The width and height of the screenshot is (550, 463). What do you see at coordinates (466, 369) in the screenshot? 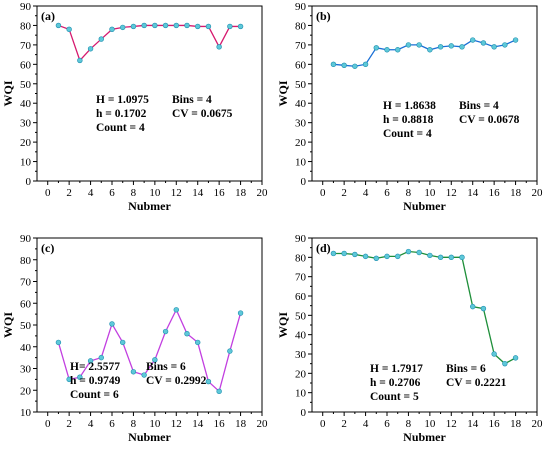
I see `stat-line1b: Bins = 6` at bounding box center [466, 369].